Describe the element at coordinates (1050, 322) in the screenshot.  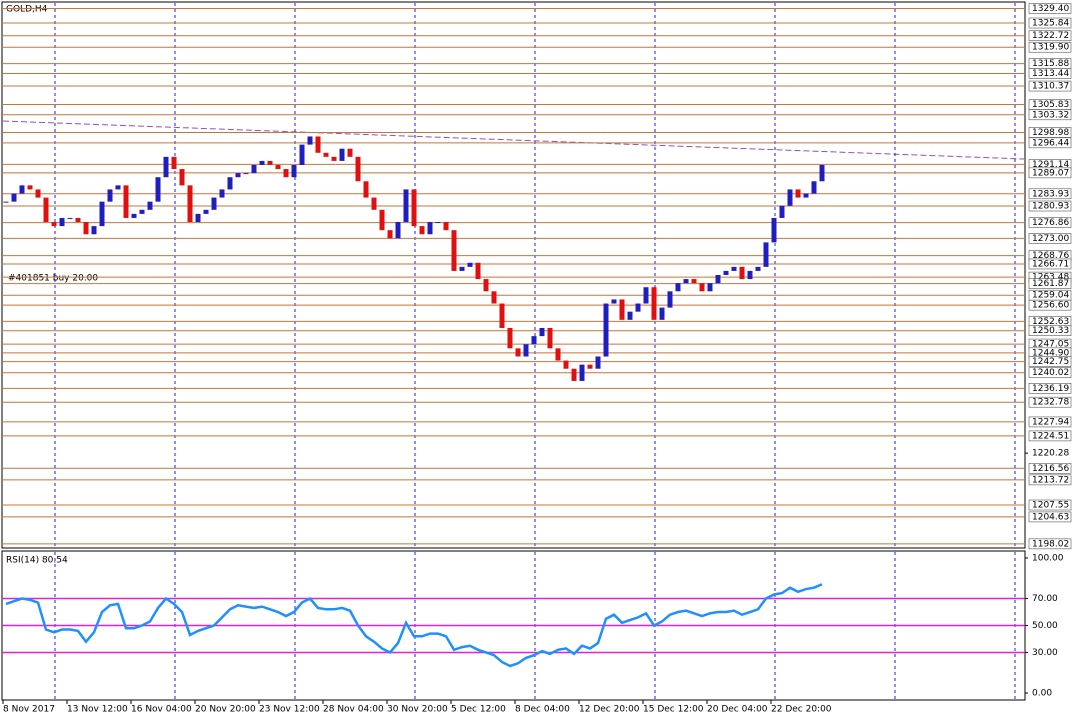
I see `level-label: 1252.63` at that location.